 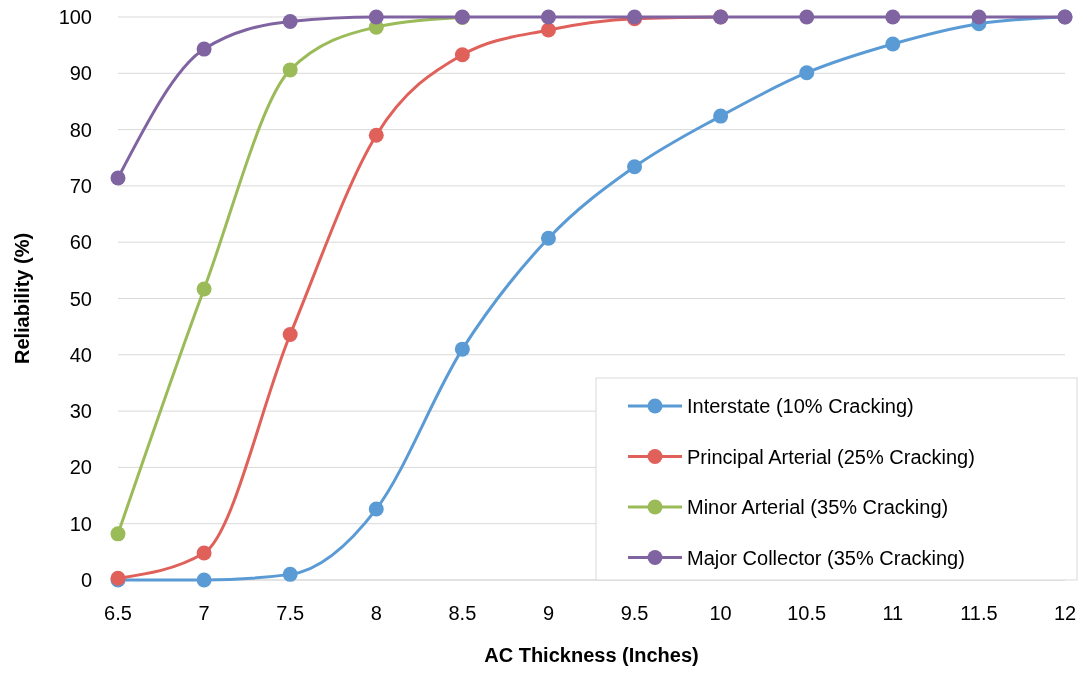 I want to click on x-tick-label: 9.5, so click(x=634, y=613).